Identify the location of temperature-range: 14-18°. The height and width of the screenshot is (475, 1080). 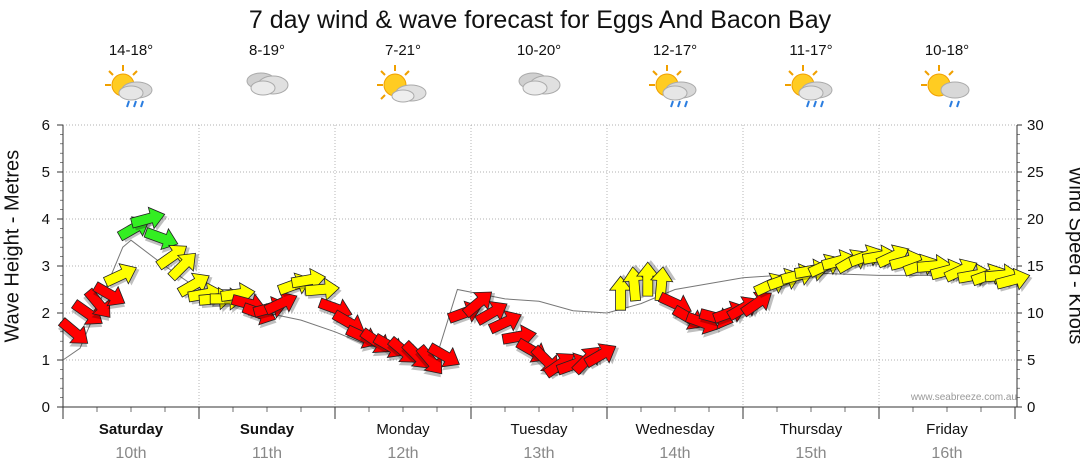
(131, 50).